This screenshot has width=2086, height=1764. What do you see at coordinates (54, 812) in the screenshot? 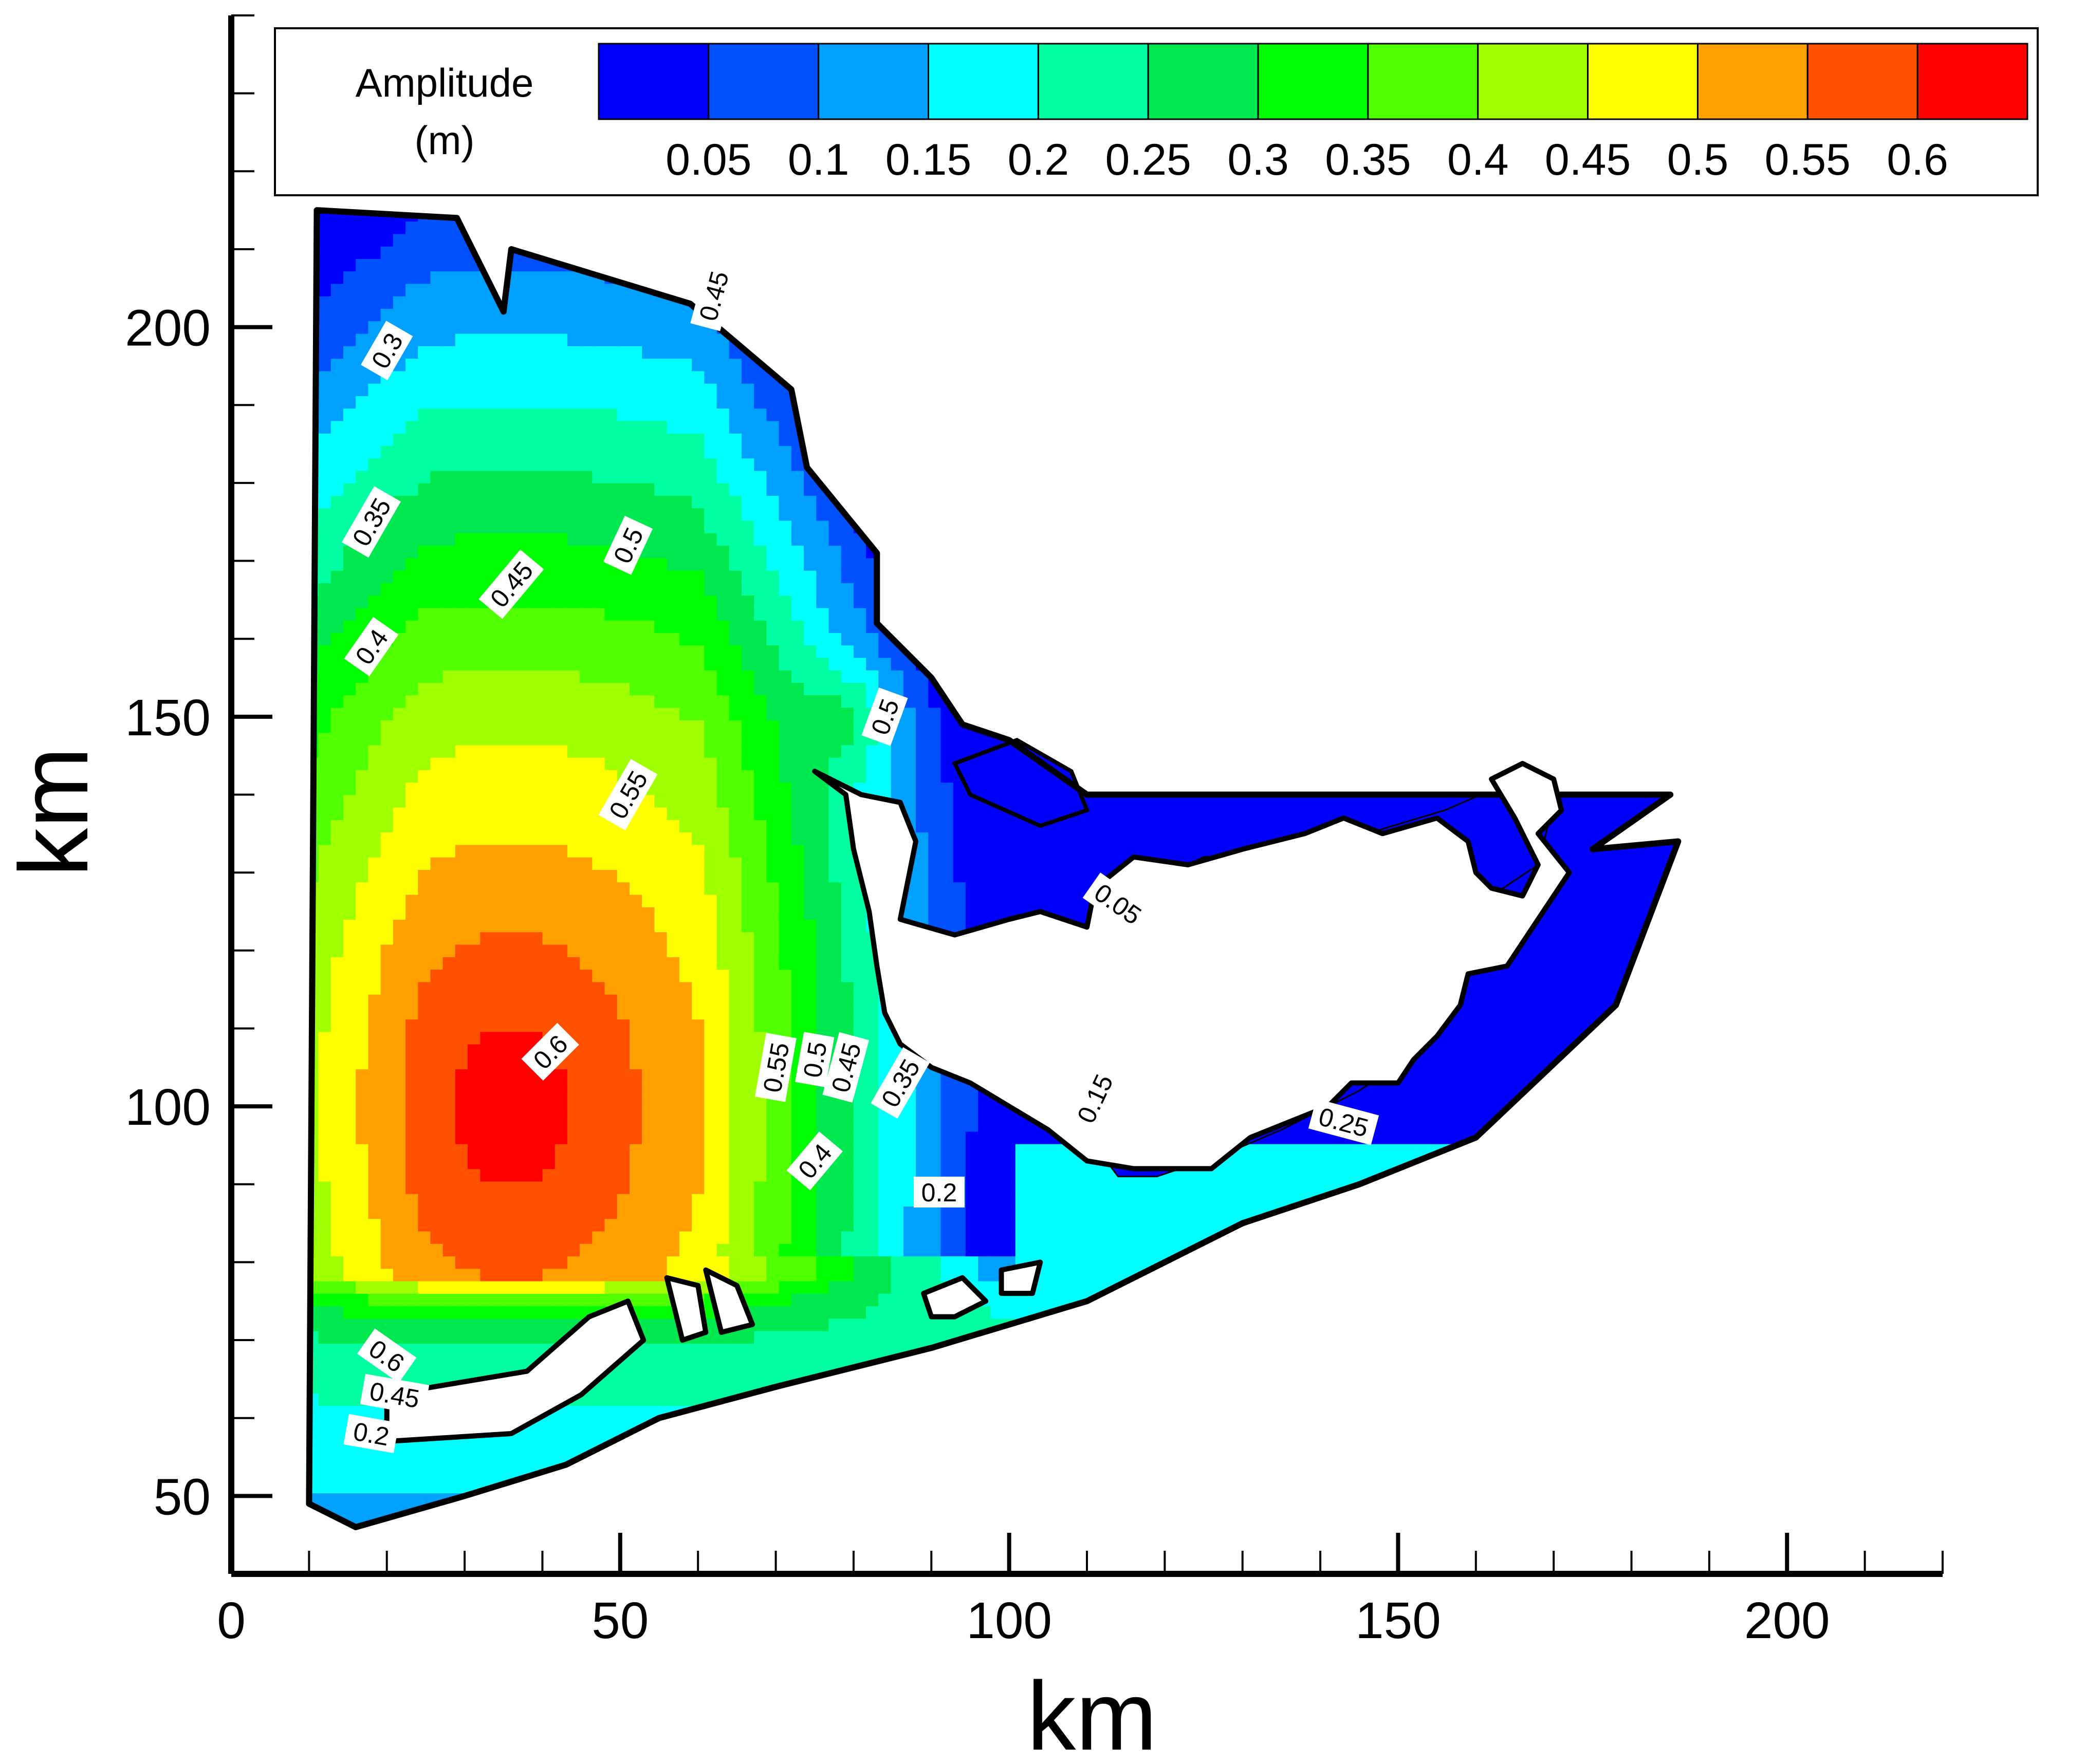
I see `y-axis-title: km` at bounding box center [54, 812].